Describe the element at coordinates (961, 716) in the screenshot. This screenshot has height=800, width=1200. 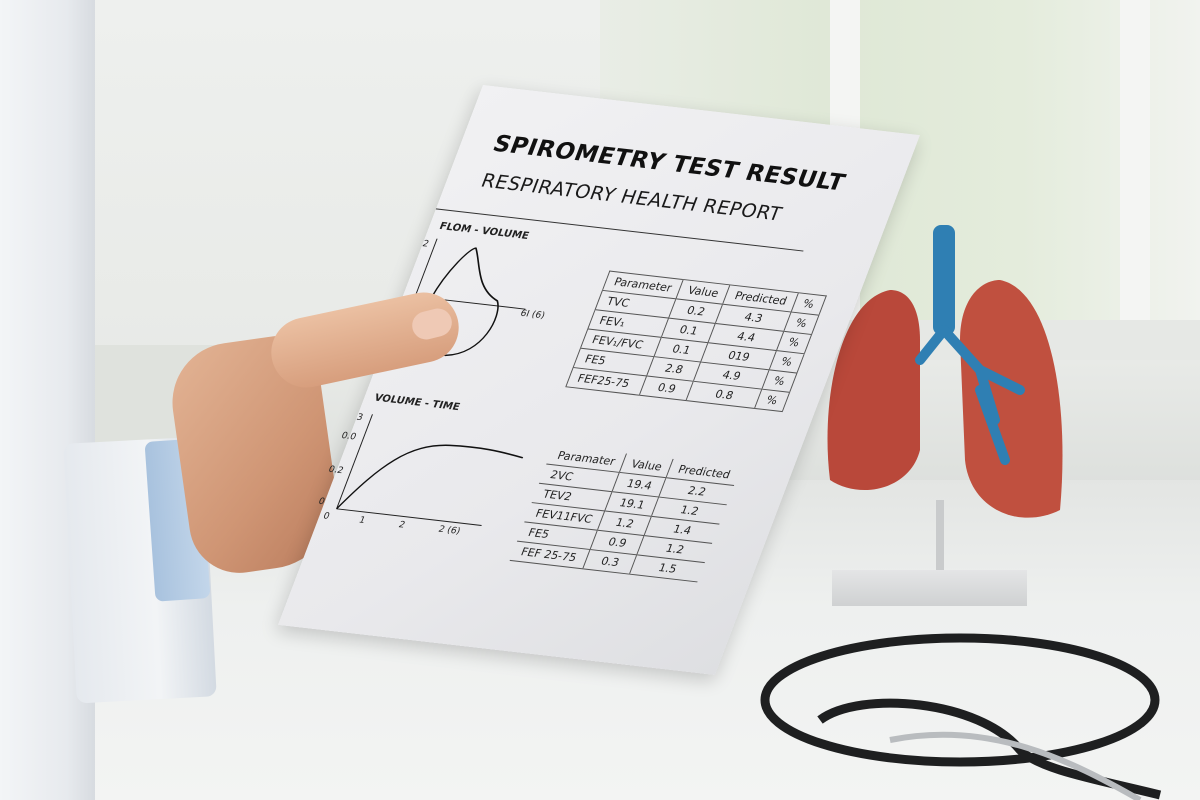
I see `stethoscope` at that location.